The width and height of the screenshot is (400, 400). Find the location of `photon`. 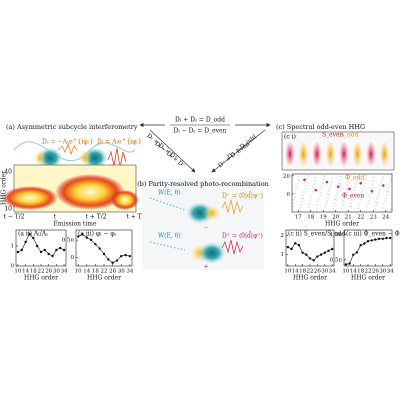

photon is located at coordinates (232, 207).